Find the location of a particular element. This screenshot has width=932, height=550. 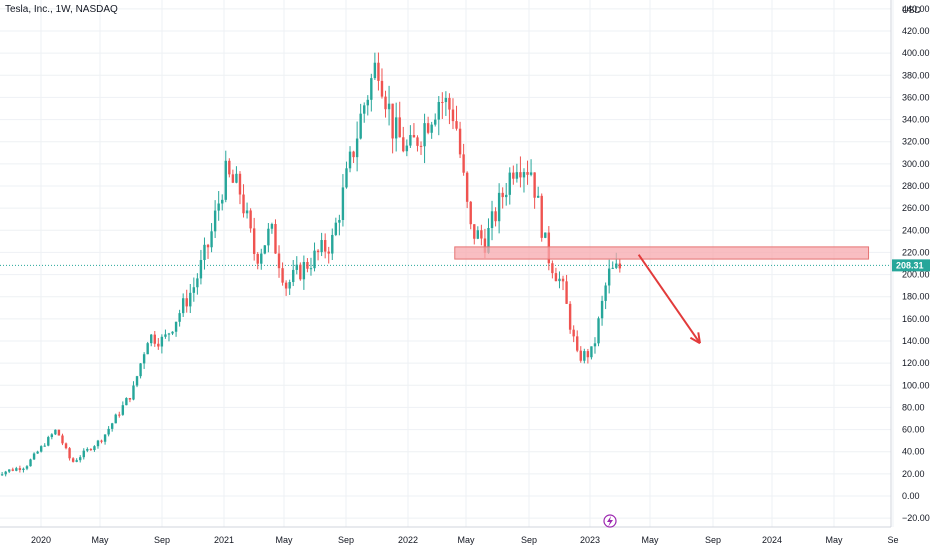

y-tick-label: 400.00 is located at coordinates (916, 53).